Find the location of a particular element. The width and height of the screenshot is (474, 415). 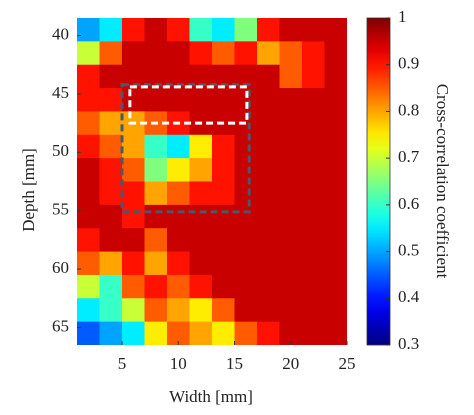

annotation-box is located at coordinates (185, 148).